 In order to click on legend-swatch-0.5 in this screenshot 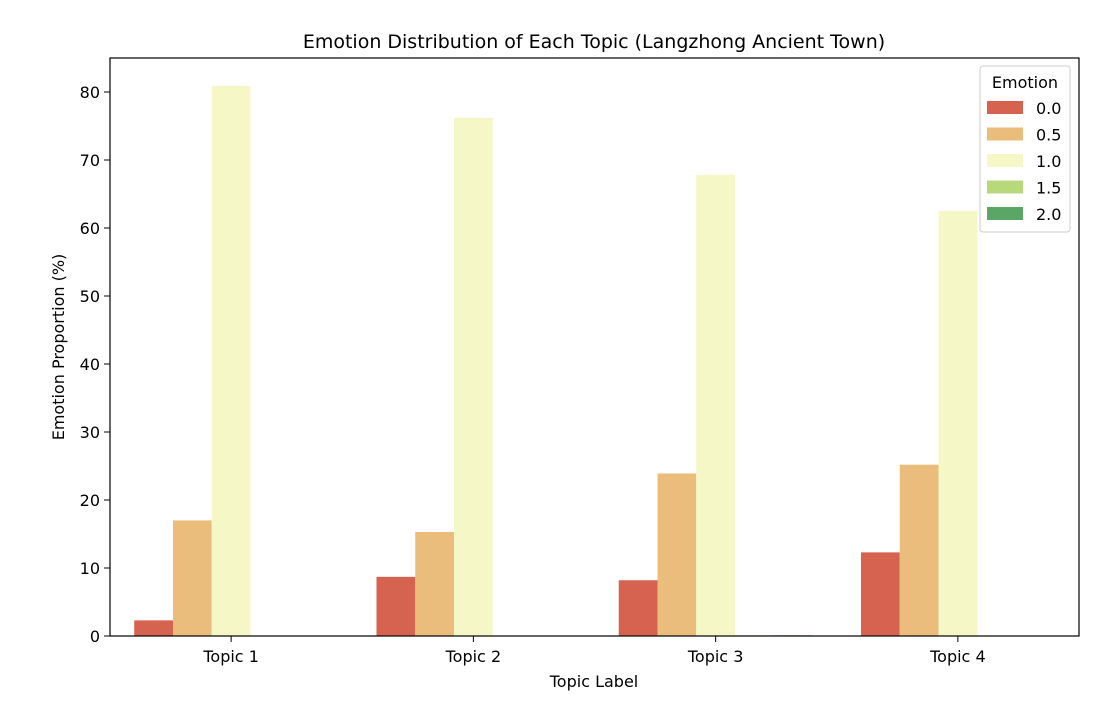, I will do `click(1005, 134)`.